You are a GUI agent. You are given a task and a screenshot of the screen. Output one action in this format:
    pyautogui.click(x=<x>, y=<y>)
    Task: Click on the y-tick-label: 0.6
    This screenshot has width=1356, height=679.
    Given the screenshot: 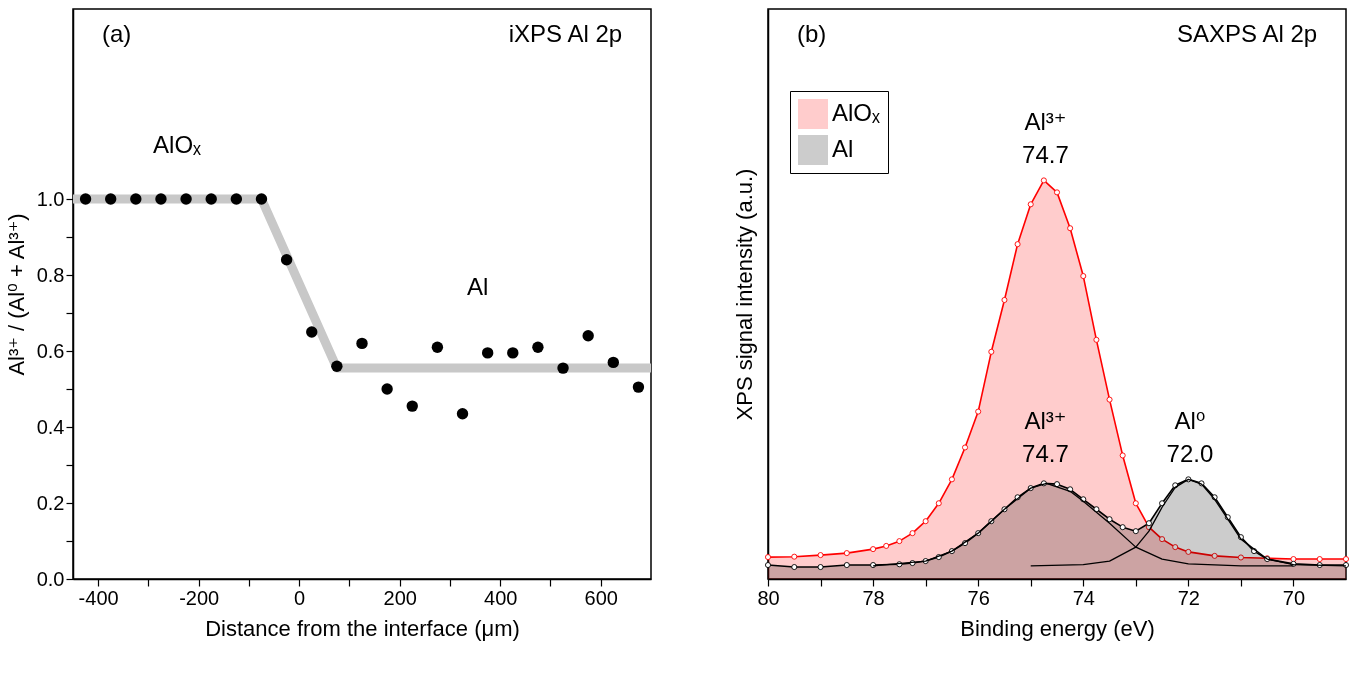 What is the action you would take?
    pyautogui.click(x=50, y=350)
    